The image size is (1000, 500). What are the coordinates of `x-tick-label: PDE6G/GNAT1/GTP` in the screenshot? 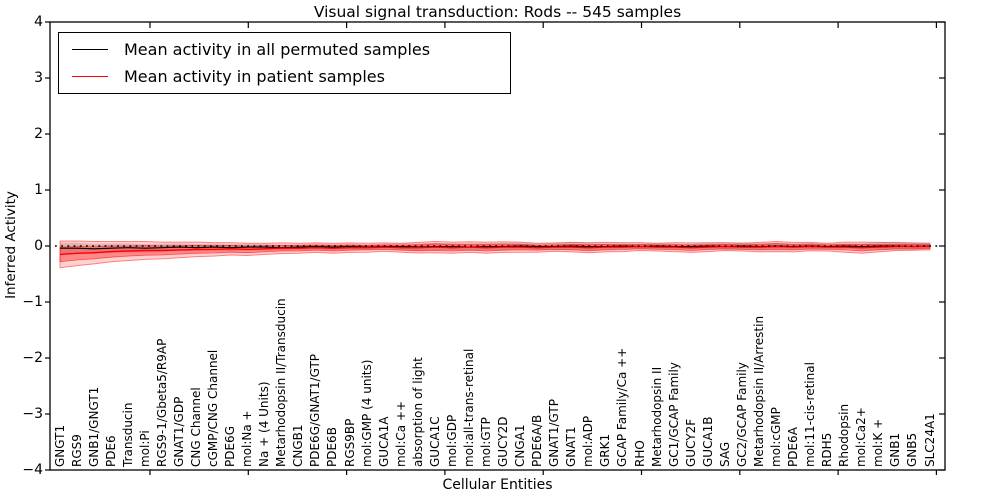 It's located at (315, 410).